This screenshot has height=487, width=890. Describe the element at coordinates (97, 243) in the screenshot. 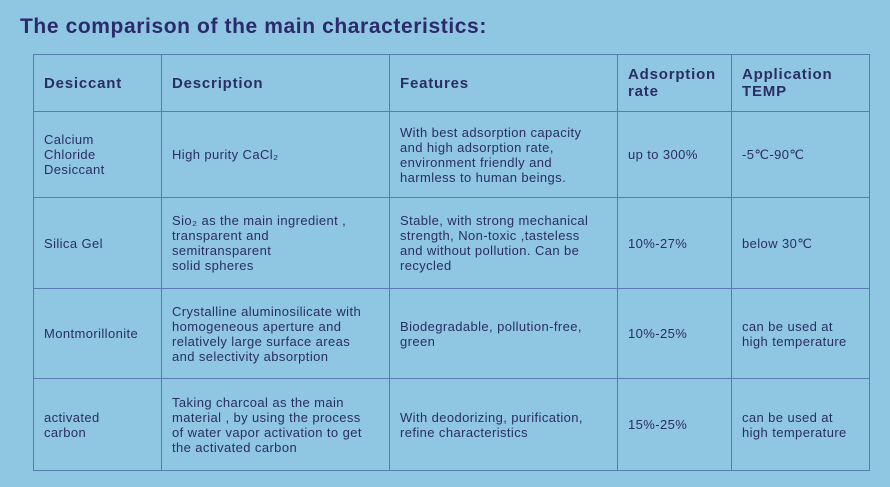

I see `cell-desiccant: Silica Gel` at that location.